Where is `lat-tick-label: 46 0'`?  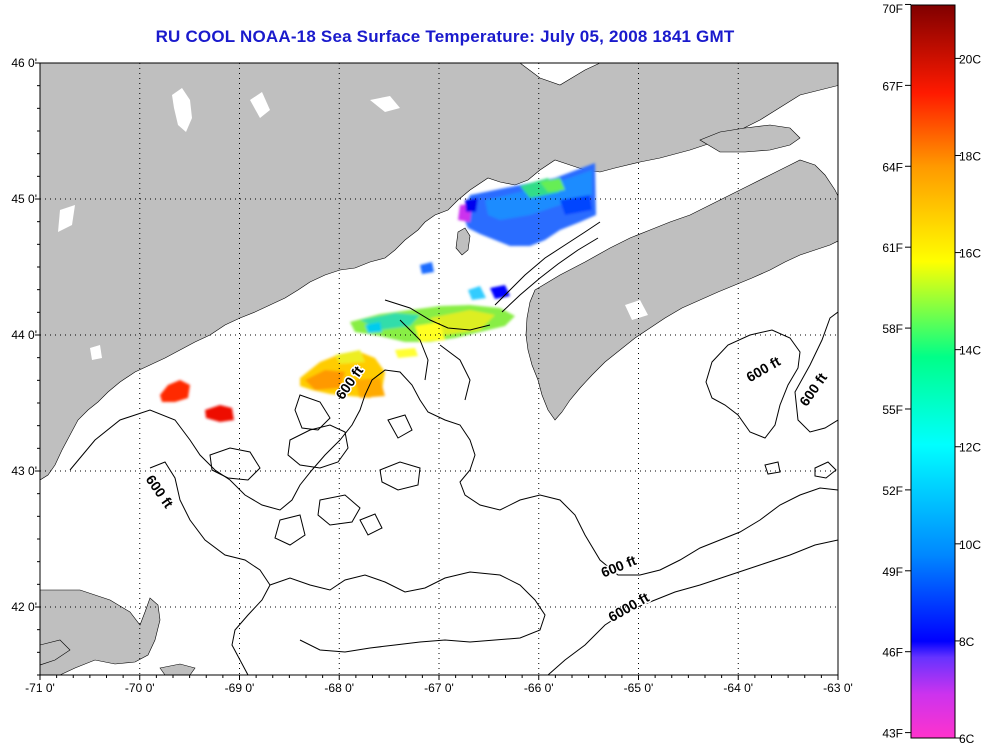
lat-tick-label: 46 0' is located at coordinates (24, 63).